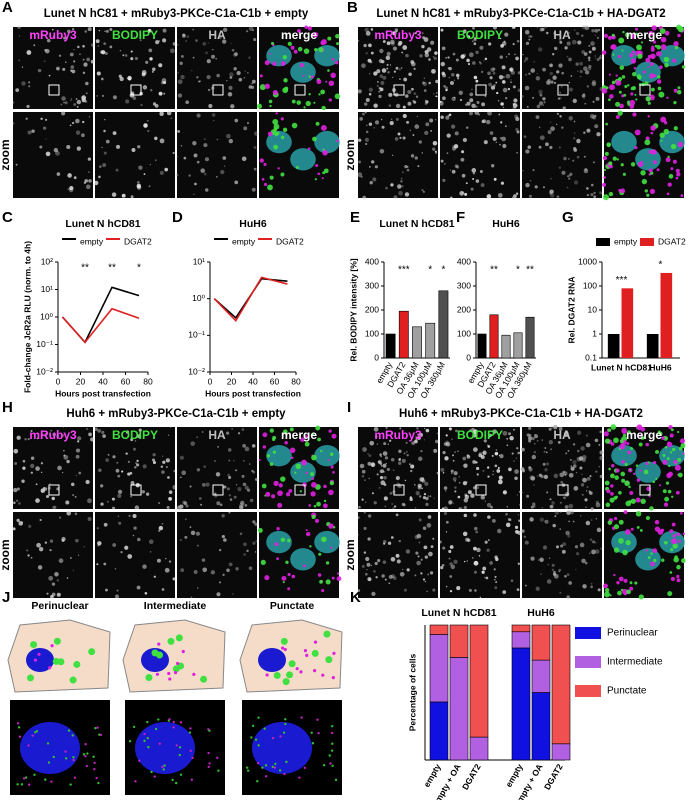 Image resolution: width=690 pixels, height=800 pixels. Describe the element at coordinates (661, 265) in the screenshot. I see `significance: *` at that location.